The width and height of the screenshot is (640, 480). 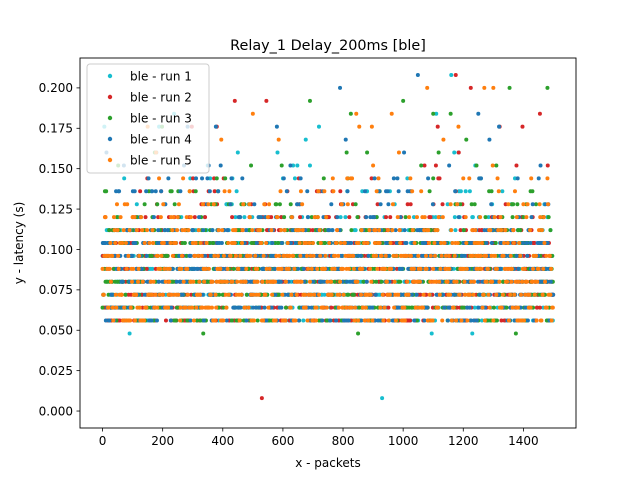 I want to click on legend-label: ble - run 2, so click(x=161, y=97).